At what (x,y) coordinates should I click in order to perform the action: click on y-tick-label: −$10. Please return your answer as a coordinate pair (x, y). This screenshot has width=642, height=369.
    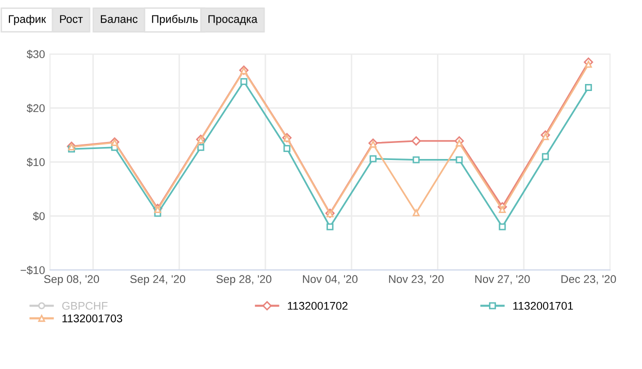
    Looking at the image, I should click on (32, 270).